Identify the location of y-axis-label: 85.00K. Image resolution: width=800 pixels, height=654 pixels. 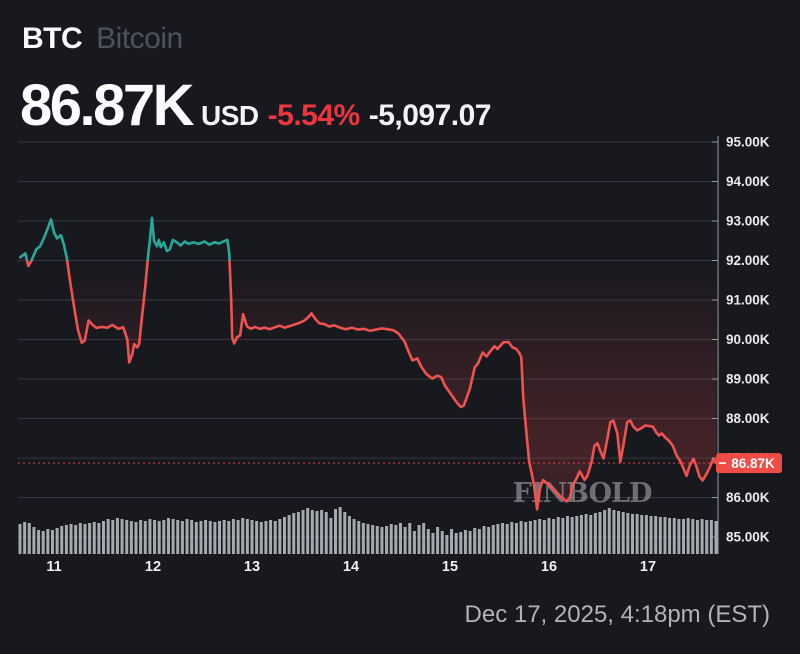
(748, 537).